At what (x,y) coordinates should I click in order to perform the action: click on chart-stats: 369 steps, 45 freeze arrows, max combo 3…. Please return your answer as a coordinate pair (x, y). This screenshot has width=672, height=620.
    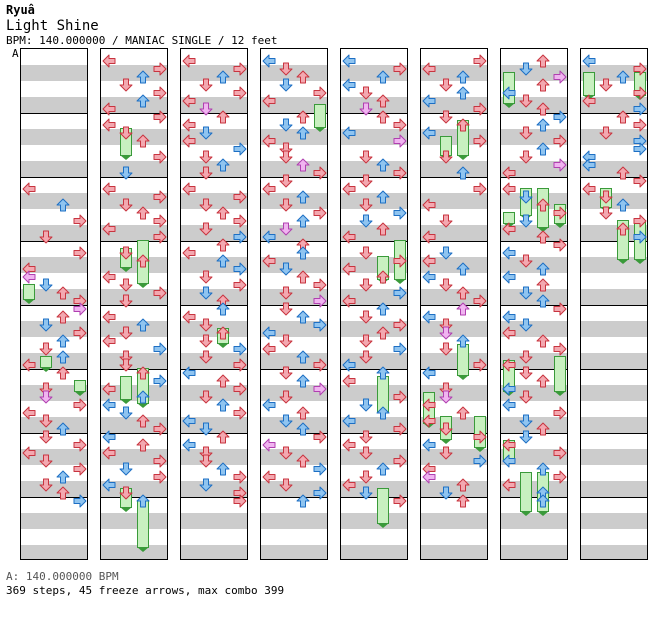
    Looking at the image, I should click on (145, 590).